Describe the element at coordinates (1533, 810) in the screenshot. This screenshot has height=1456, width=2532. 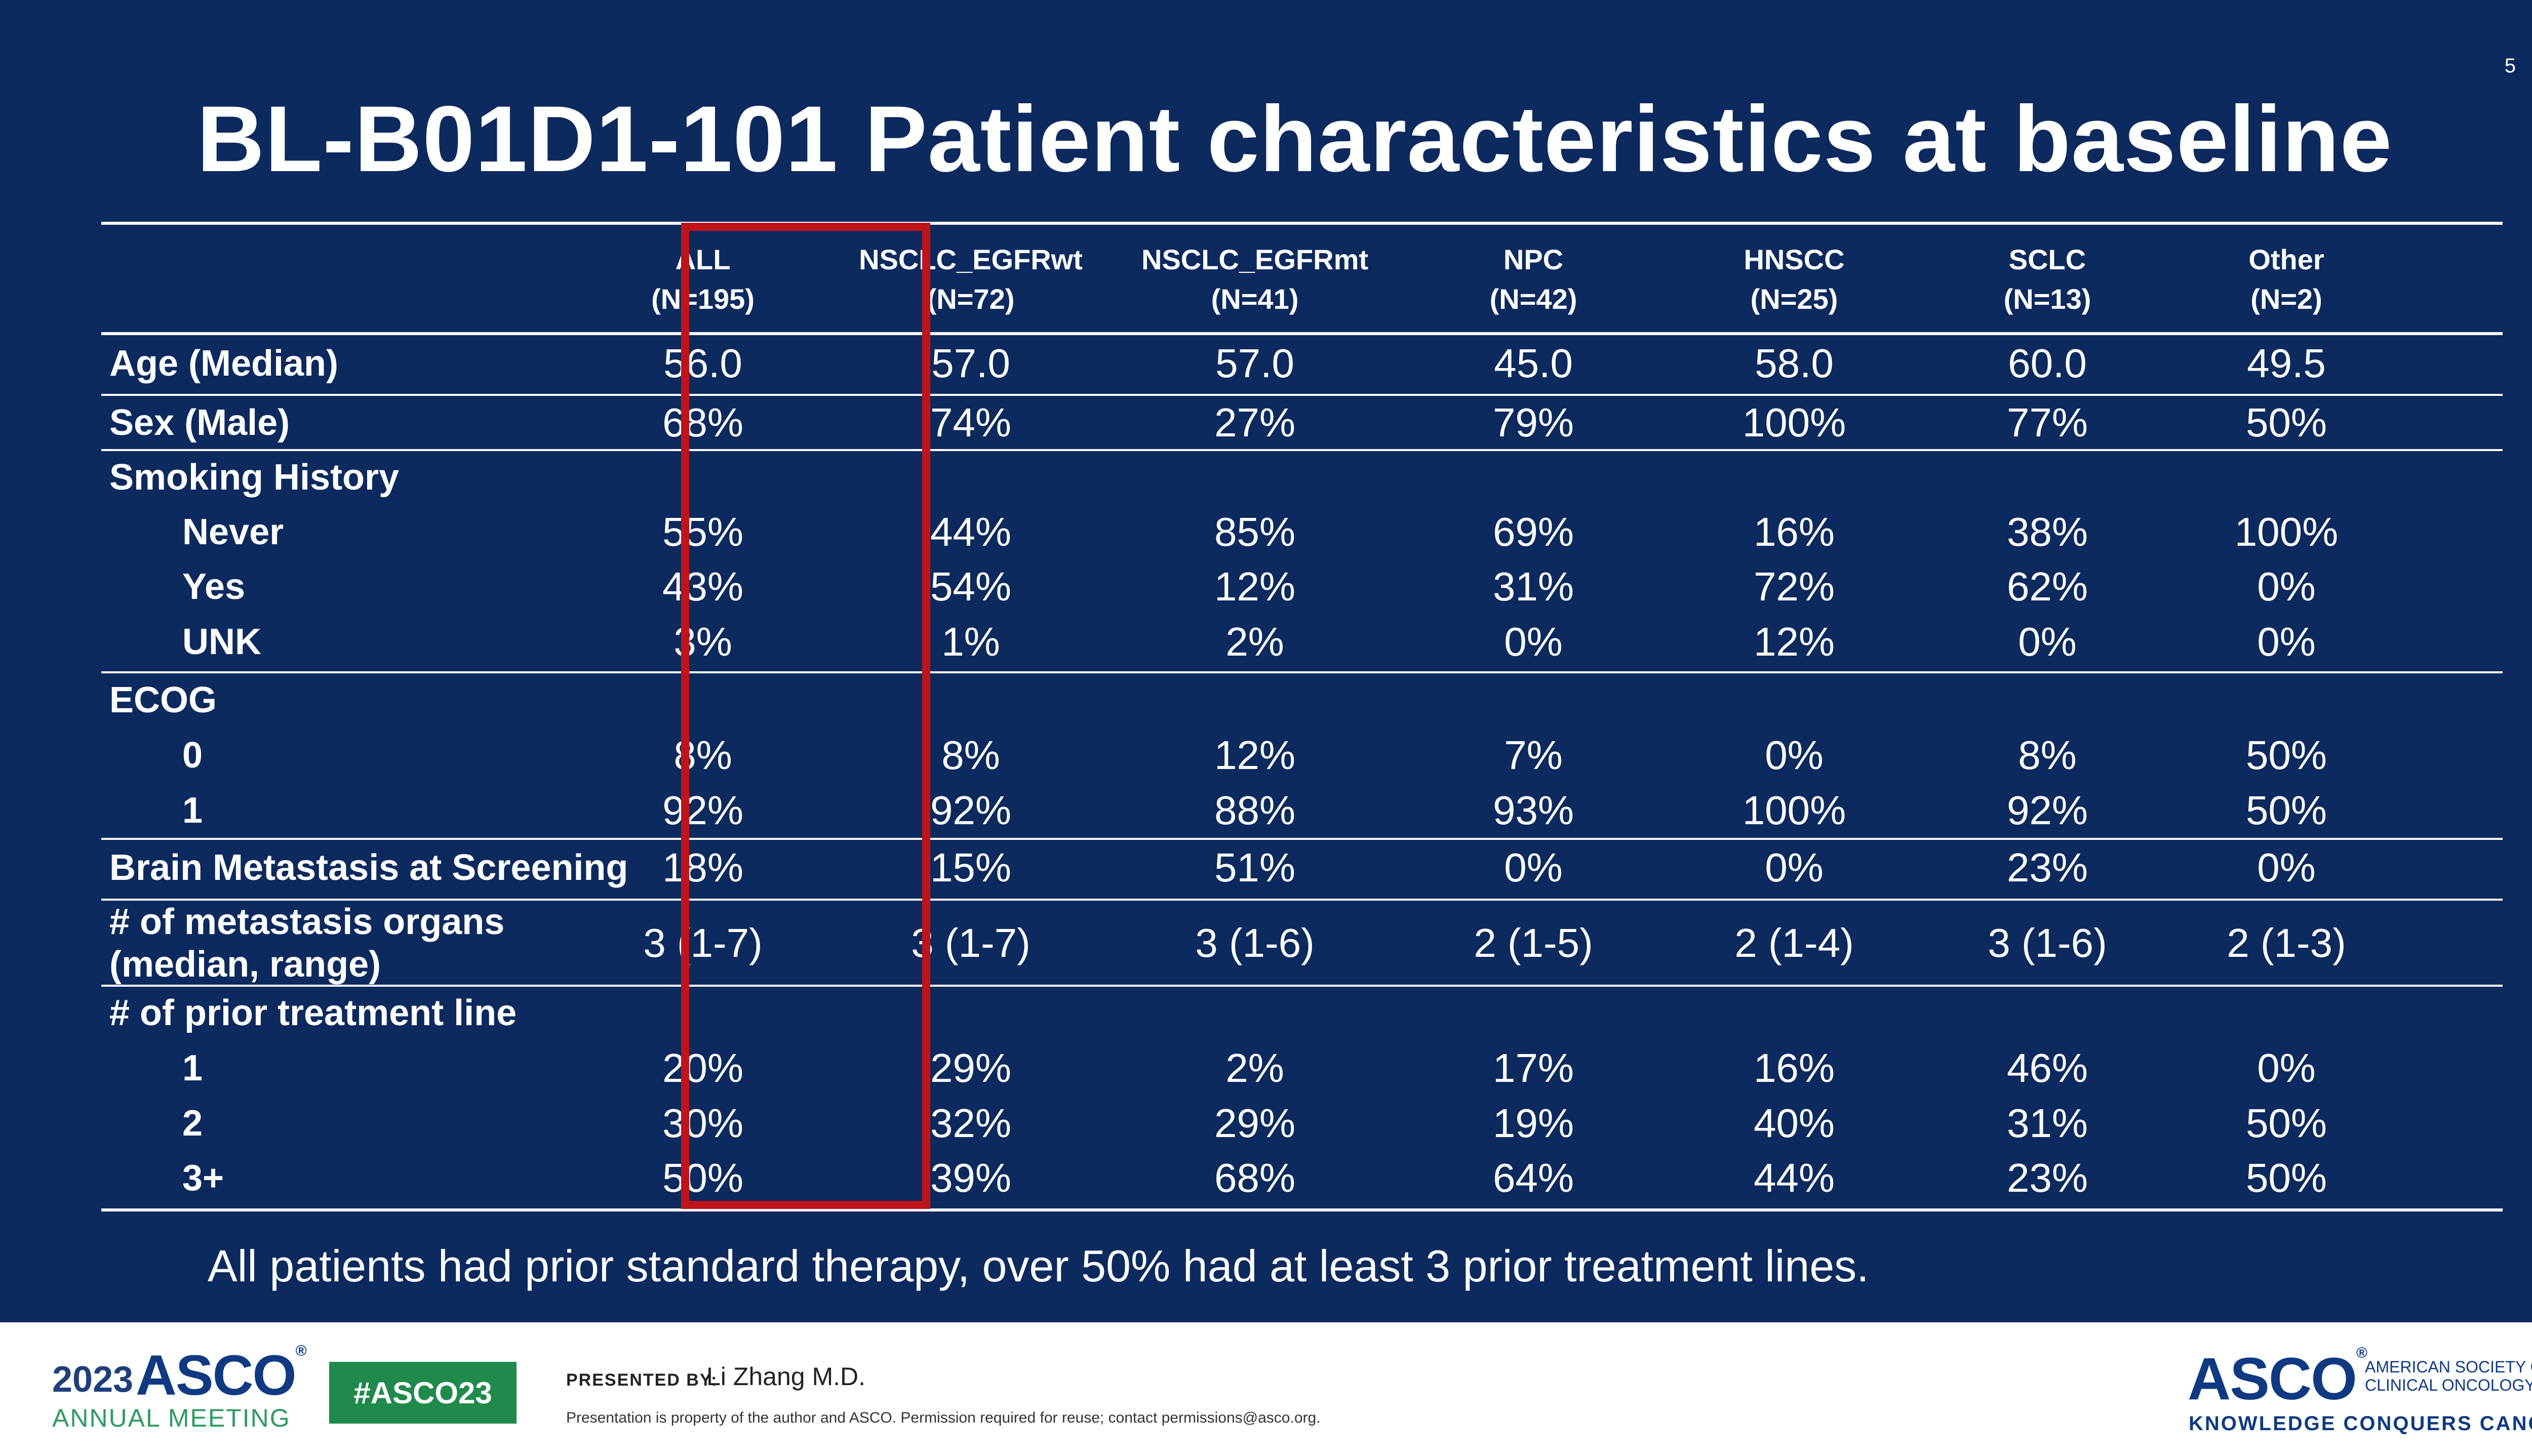
I see `table-cell: 93%` at that location.